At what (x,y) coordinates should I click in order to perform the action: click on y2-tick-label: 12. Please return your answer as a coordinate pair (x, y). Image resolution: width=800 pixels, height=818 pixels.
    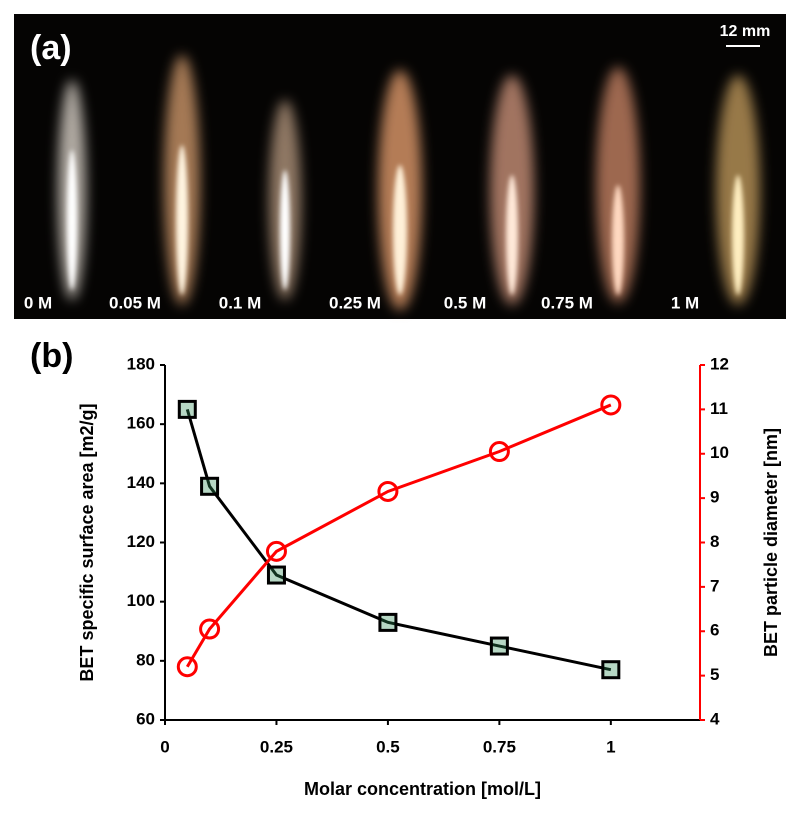
    Looking at the image, I should click on (719, 363).